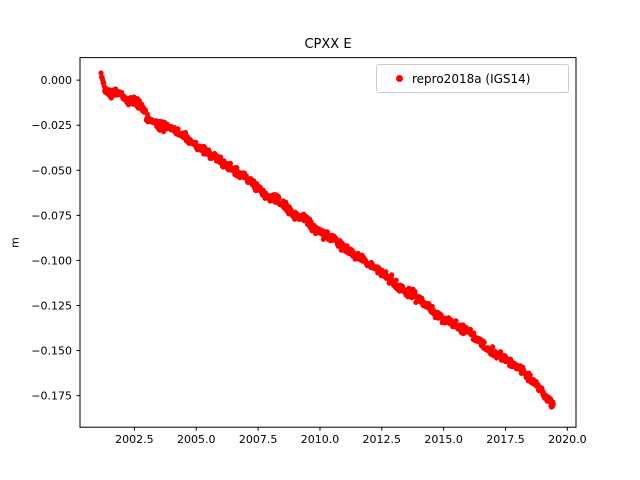  I want to click on x-tick-label: 2005.0, so click(196, 439).